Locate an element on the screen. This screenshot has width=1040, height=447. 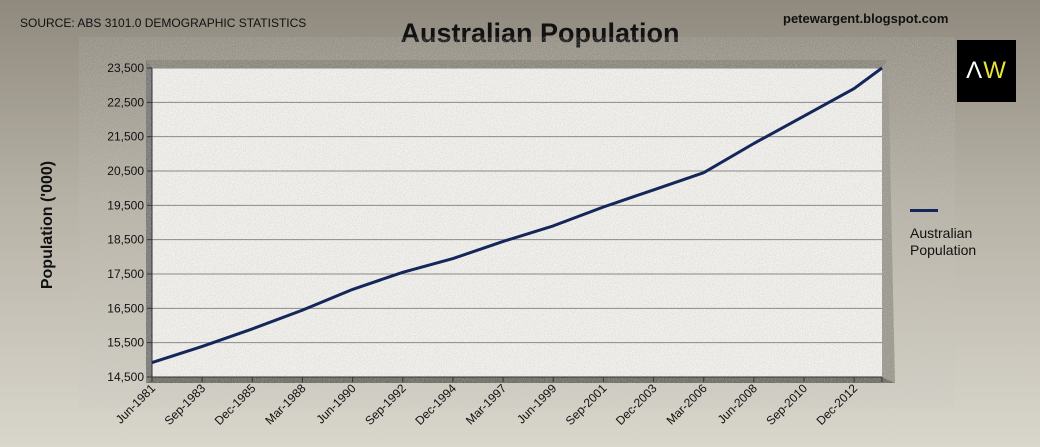
x-tick-label: Jun-1981 is located at coordinates (136, 404).